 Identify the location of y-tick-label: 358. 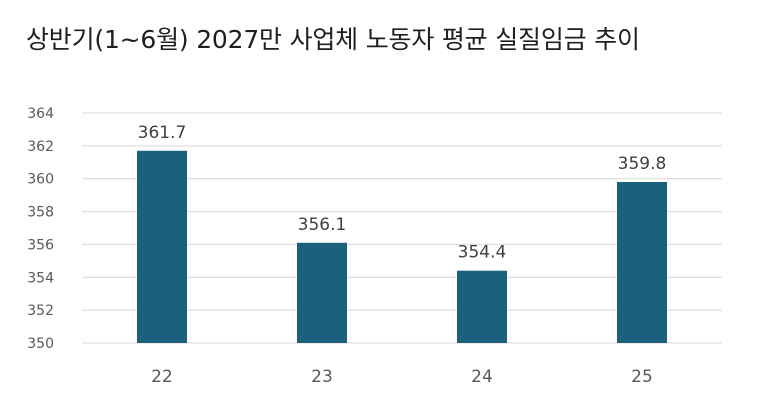
(40, 213).